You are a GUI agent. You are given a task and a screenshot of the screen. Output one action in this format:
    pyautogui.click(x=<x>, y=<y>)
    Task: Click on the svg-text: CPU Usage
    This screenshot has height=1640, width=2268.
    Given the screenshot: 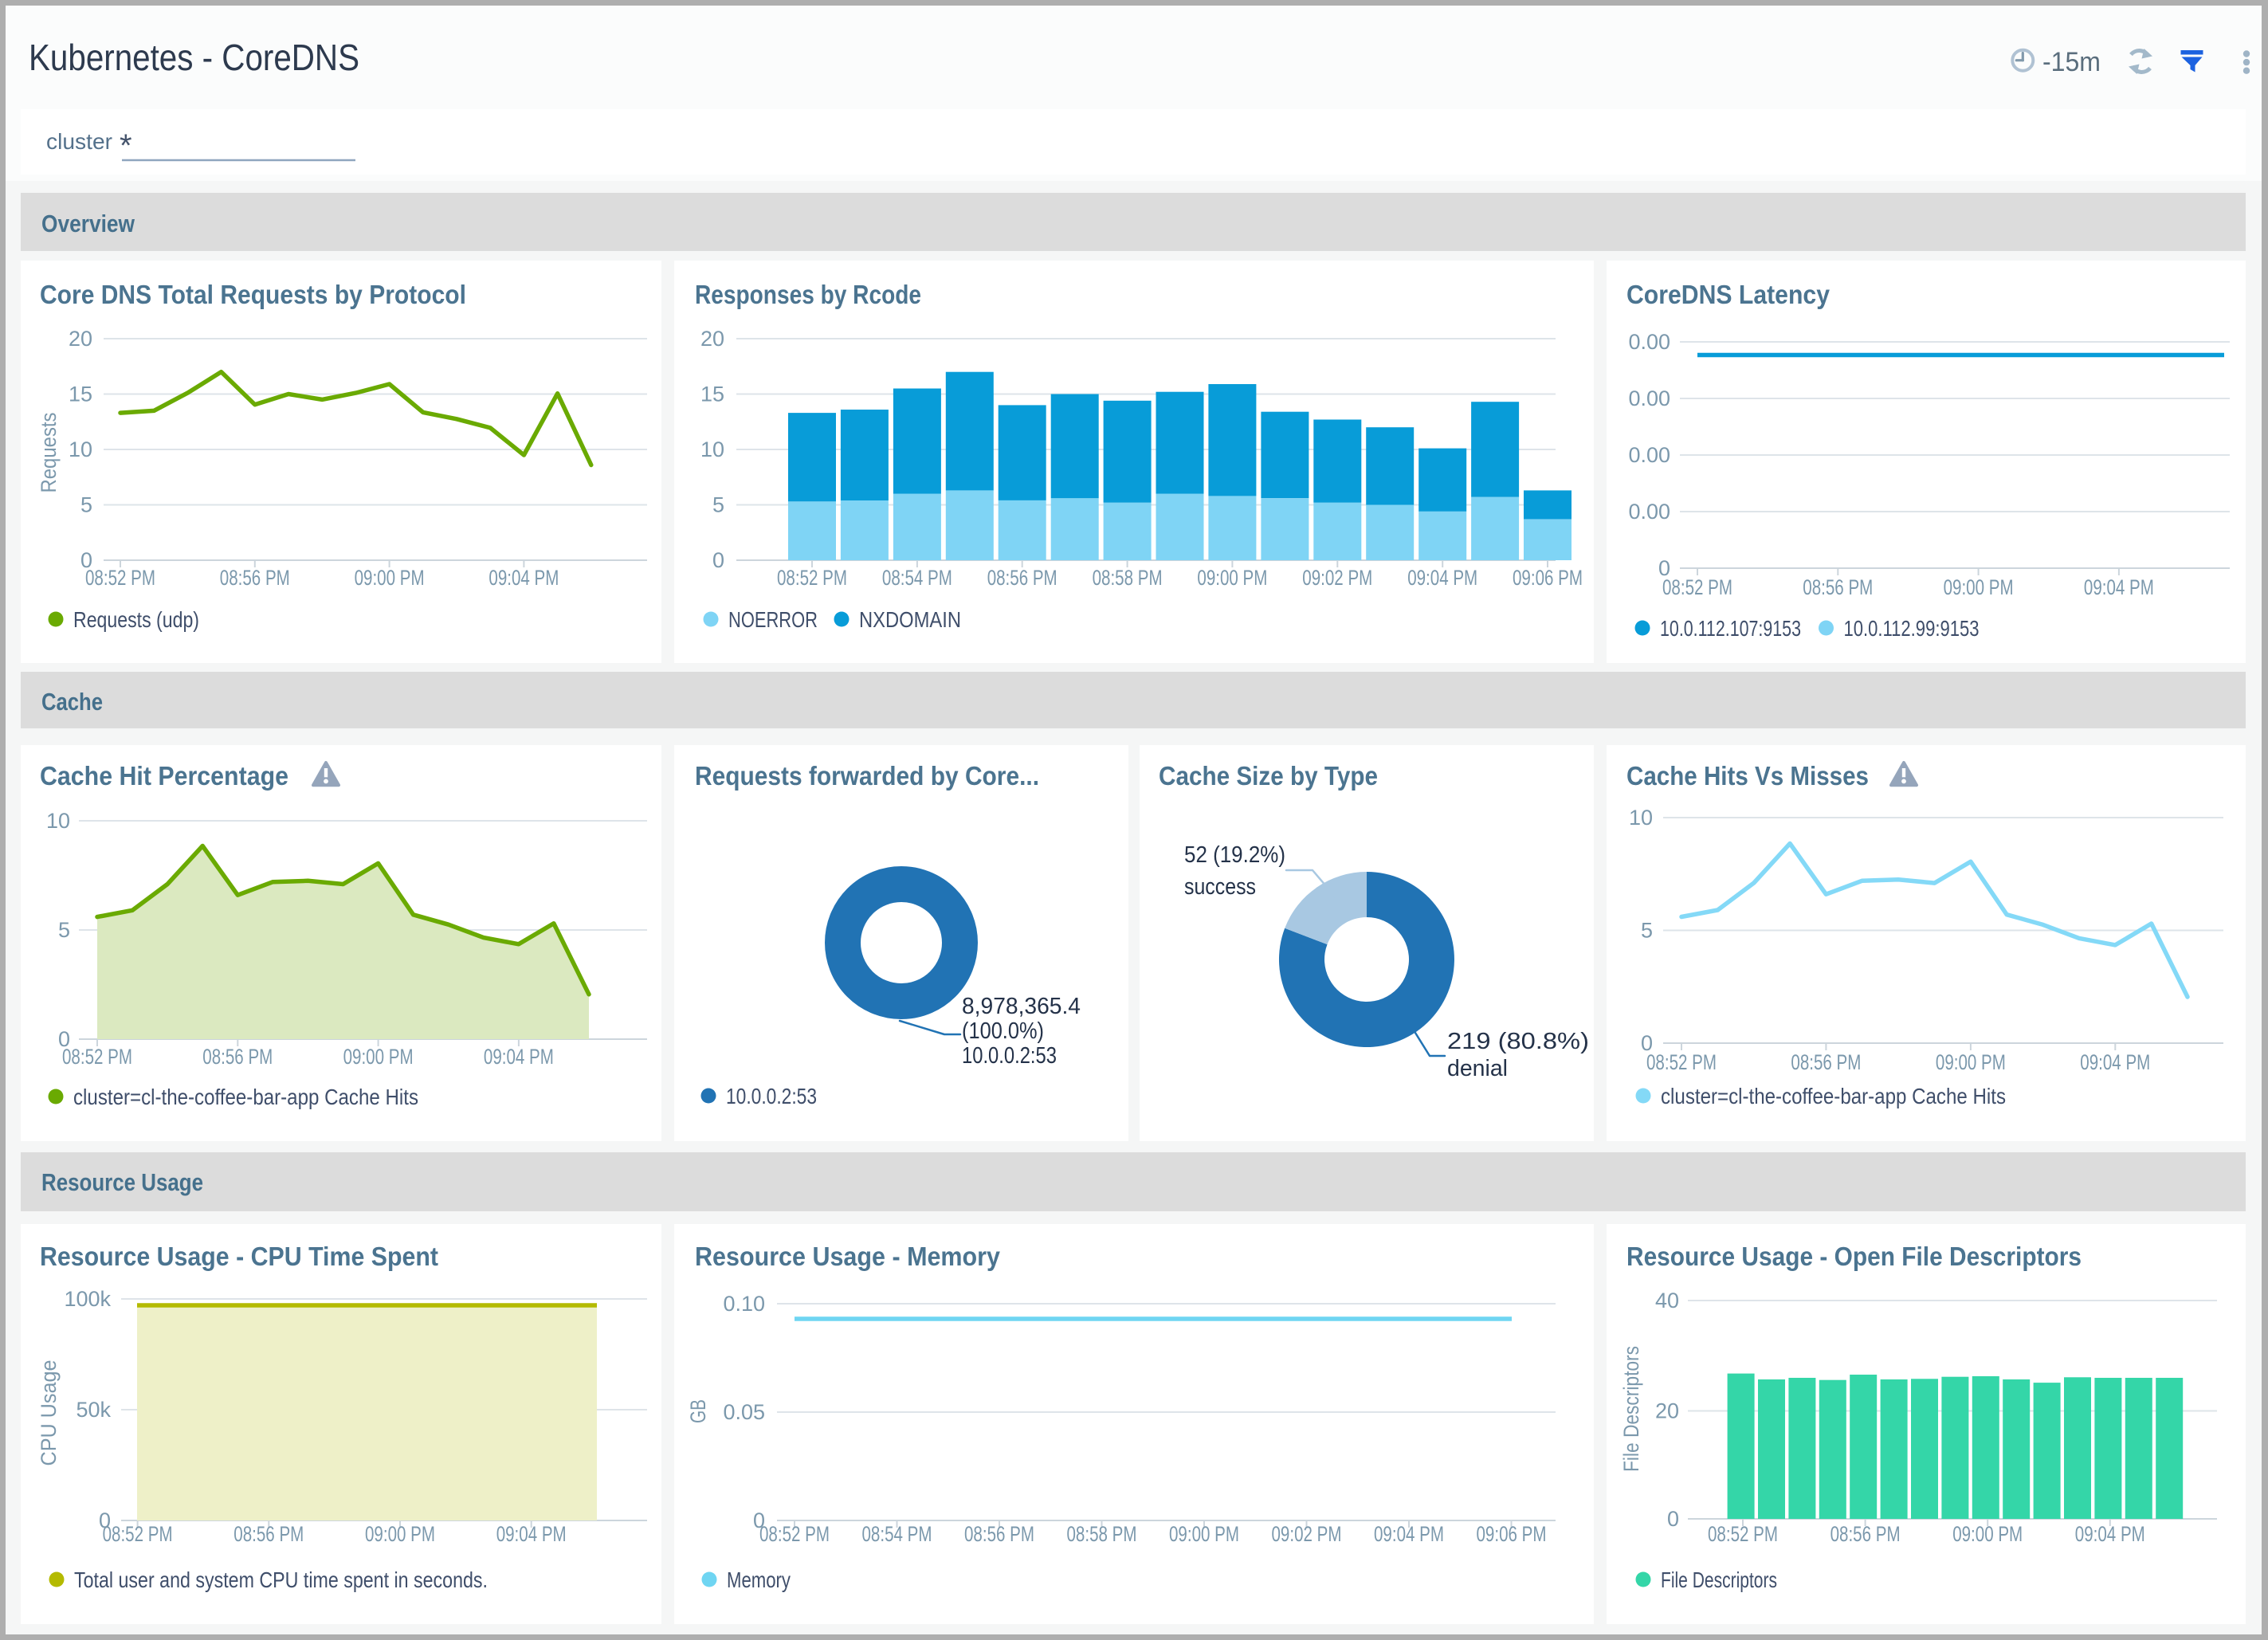 What is the action you would take?
    pyautogui.click(x=49, y=1413)
    